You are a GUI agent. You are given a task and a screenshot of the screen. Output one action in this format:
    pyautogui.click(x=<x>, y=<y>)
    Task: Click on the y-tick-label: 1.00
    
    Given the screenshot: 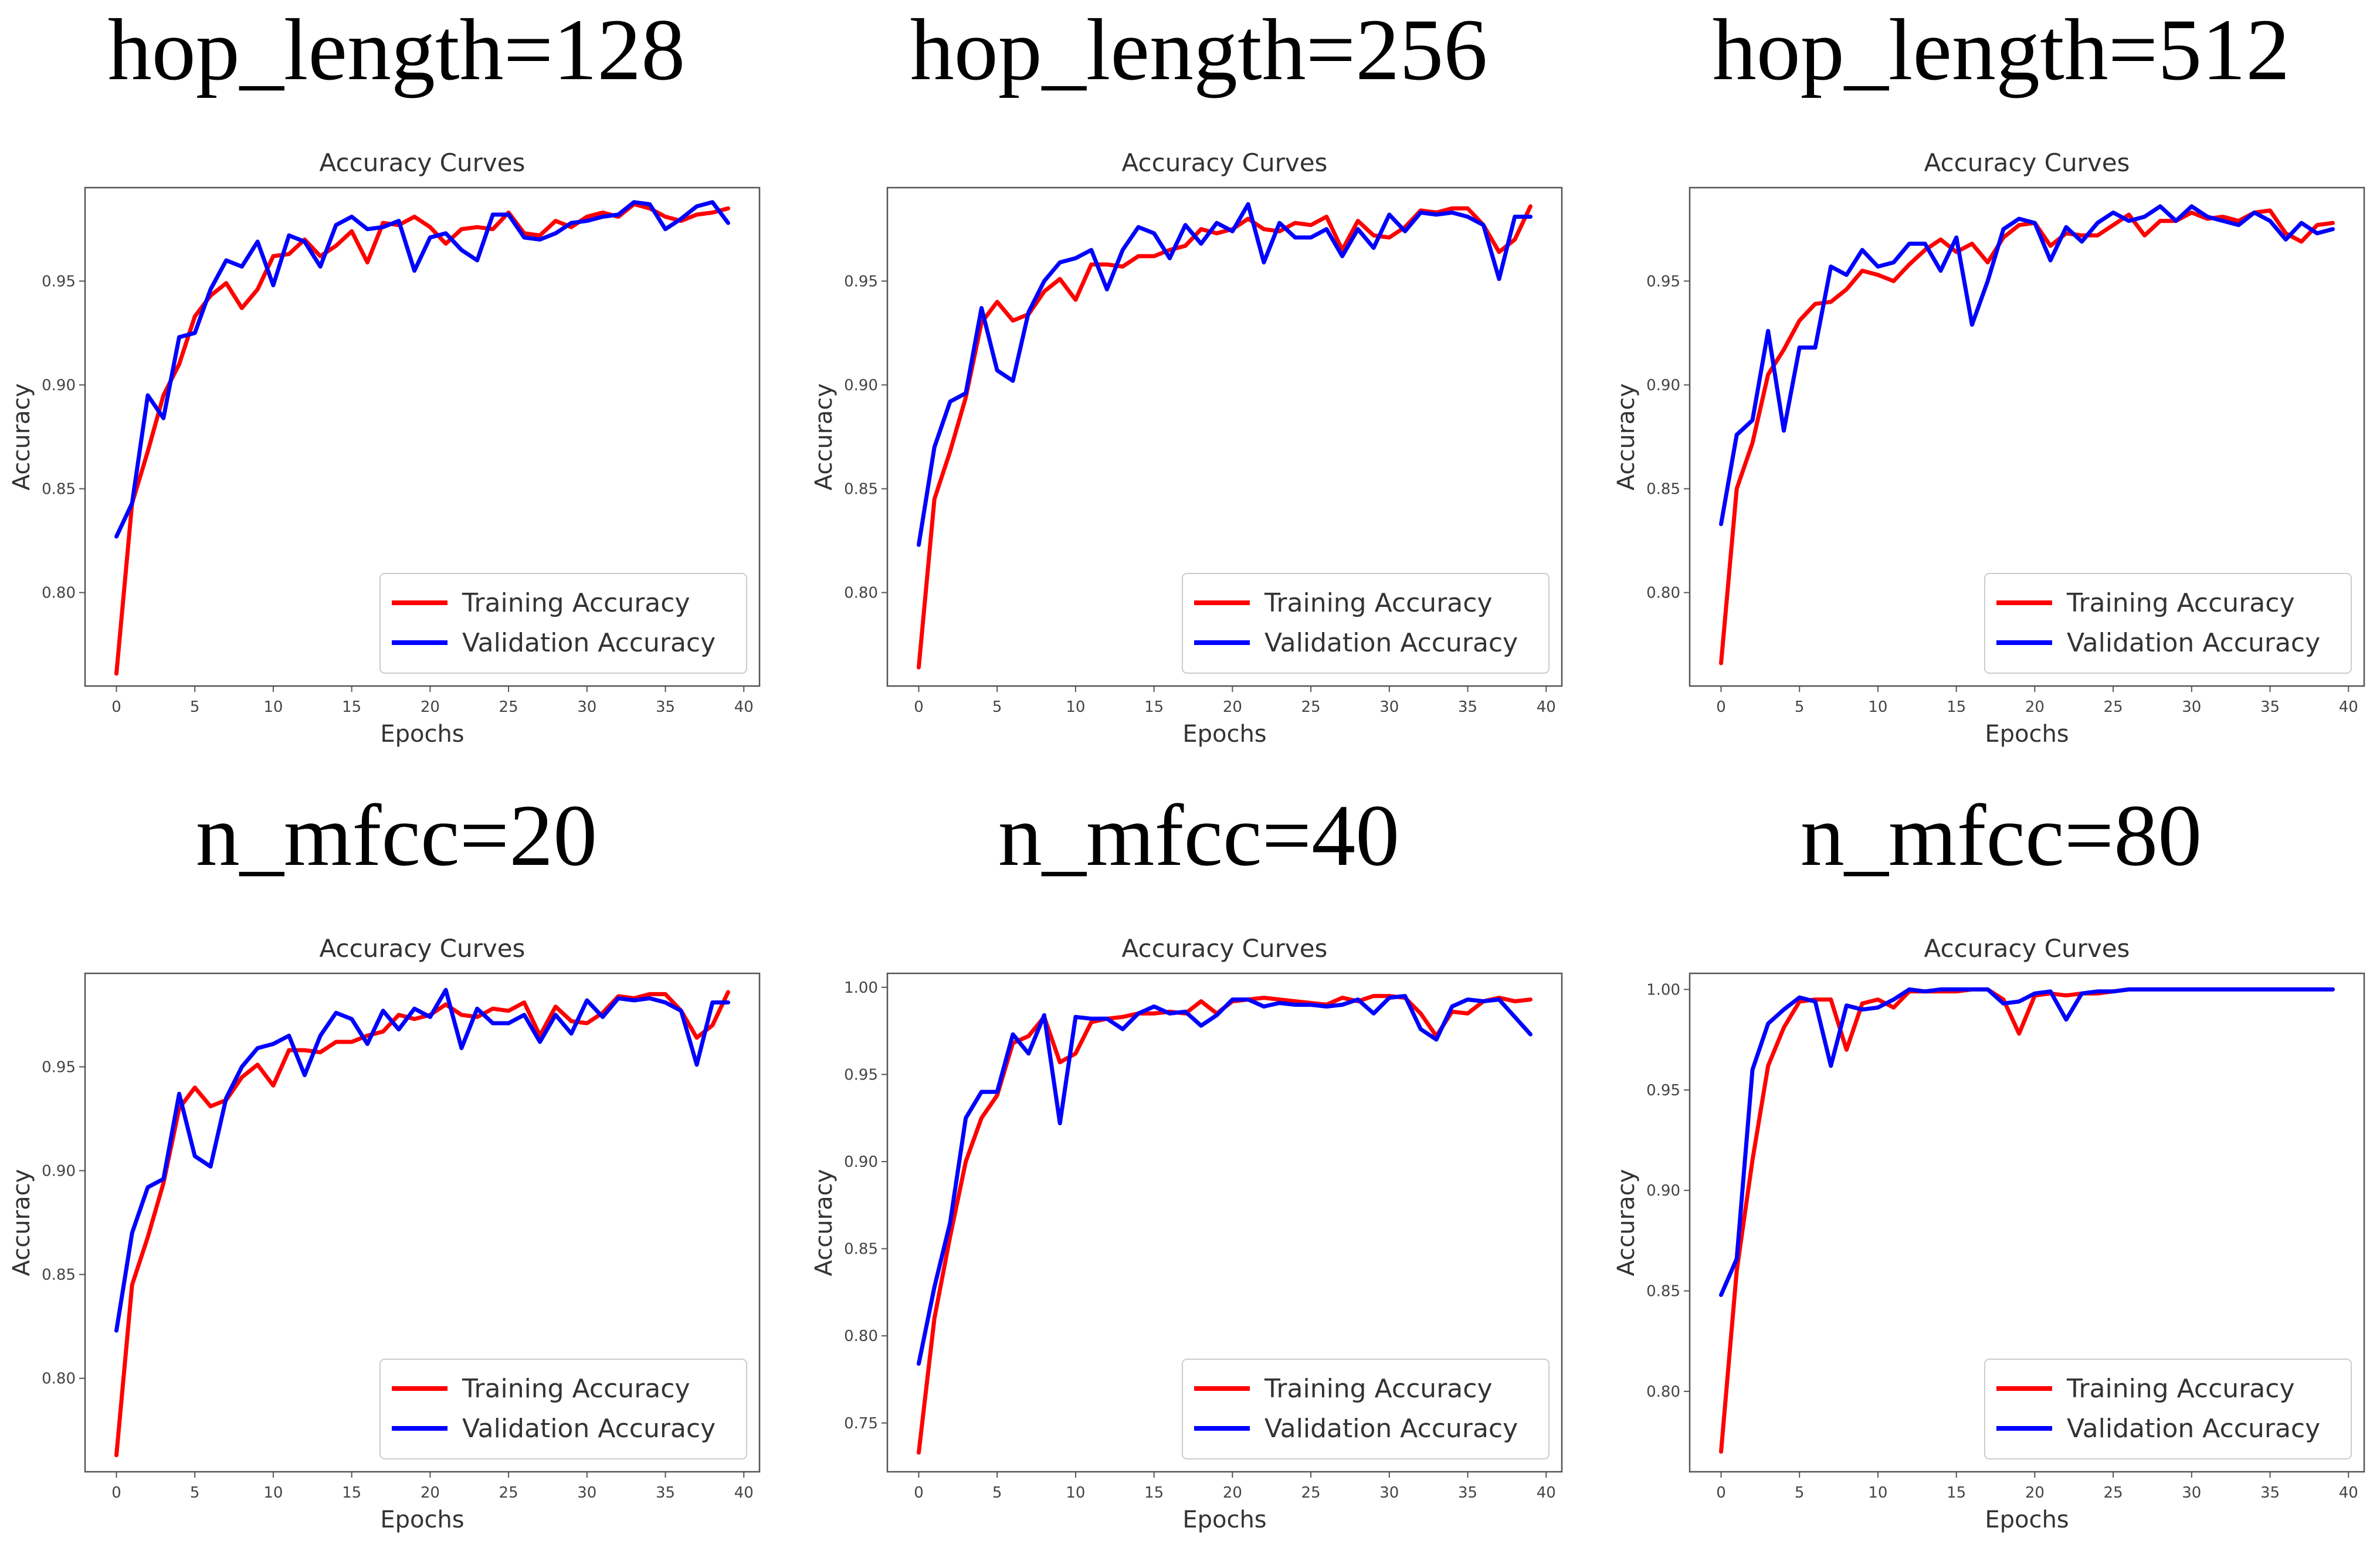 What is the action you would take?
    pyautogui.click(x=861, y=988)
    